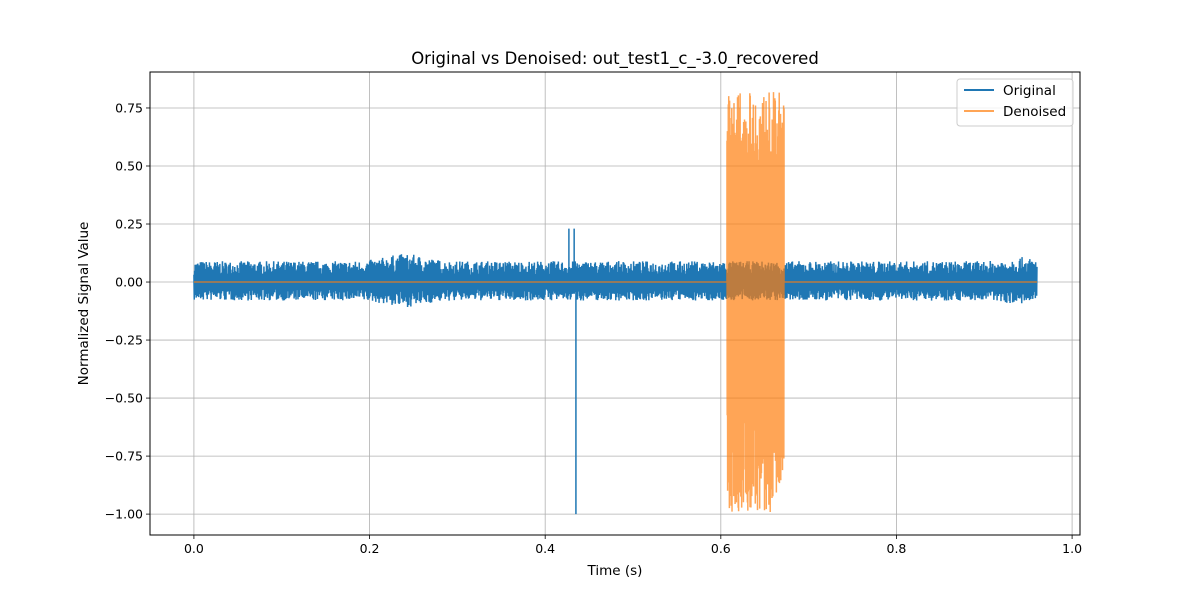  Describe the element at coordinates (129, 107) in the screenshot. I see `y-tick-label: 0.75` at that location.